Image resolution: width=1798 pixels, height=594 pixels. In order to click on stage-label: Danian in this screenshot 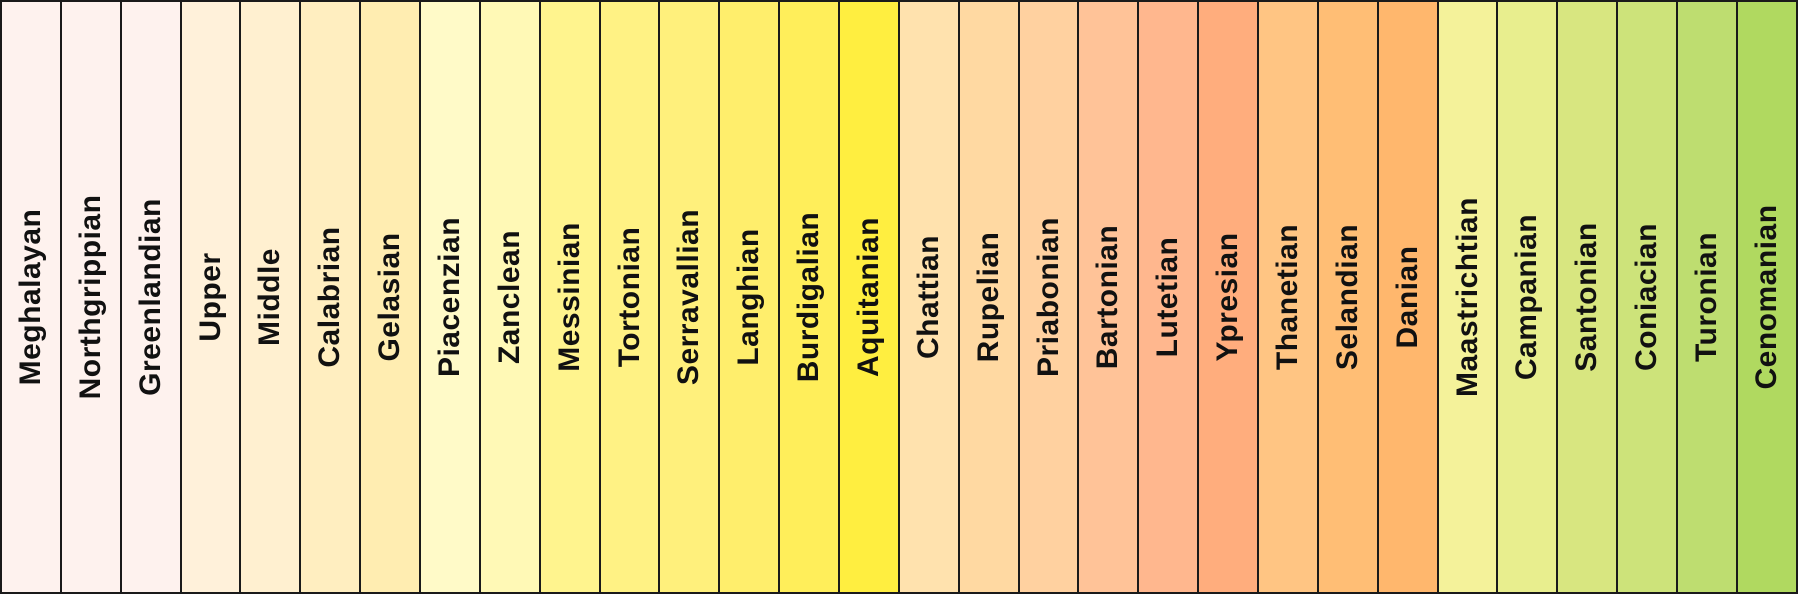, I will do `click(1407, 297)`.